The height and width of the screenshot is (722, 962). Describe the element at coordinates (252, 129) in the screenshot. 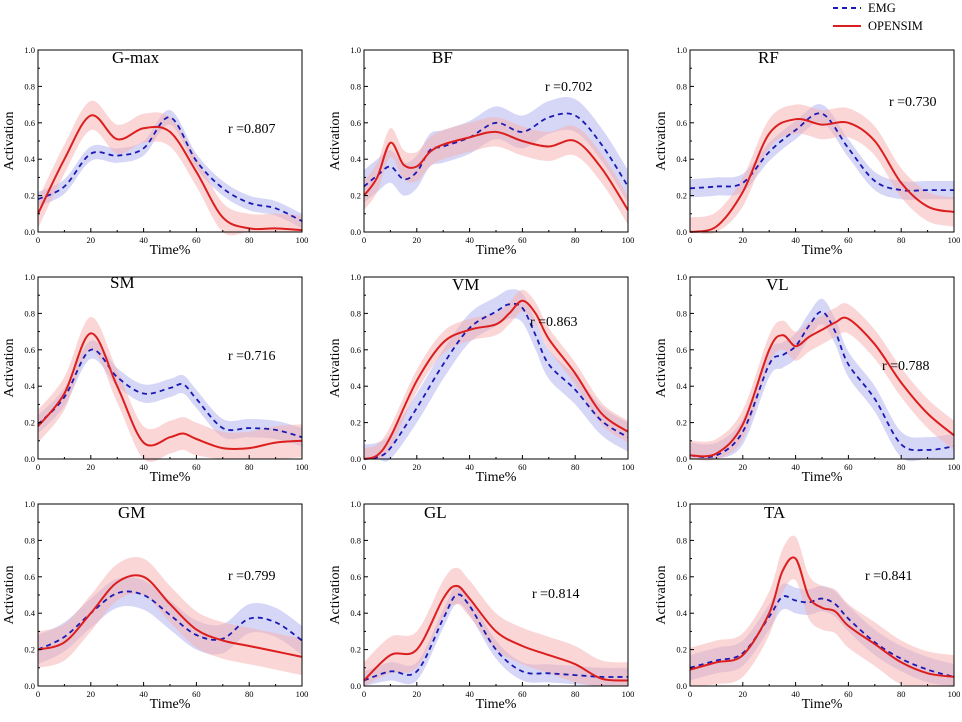

I see `correlation-label: r =0.807` at that location.